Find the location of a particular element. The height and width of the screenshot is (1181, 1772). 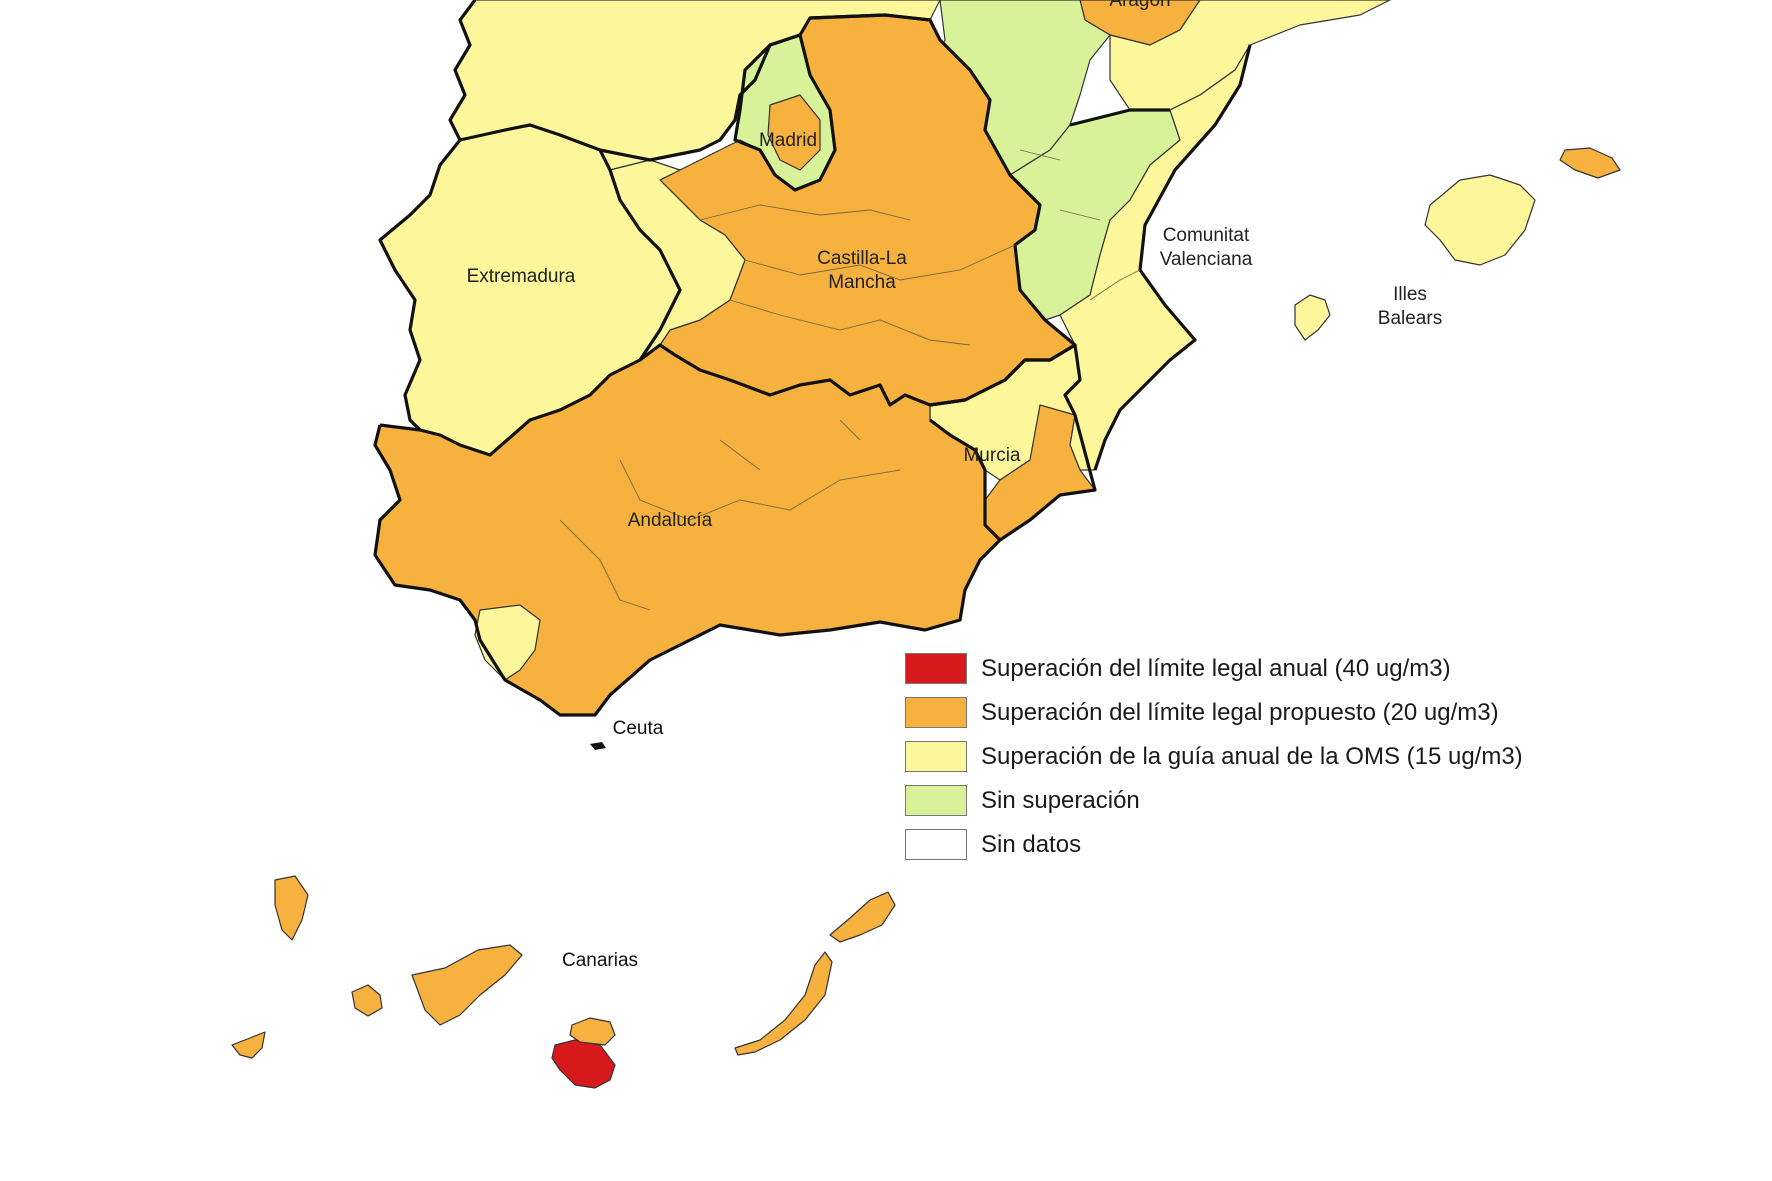

legend-swatch-red is located at coordinates (936, 668).